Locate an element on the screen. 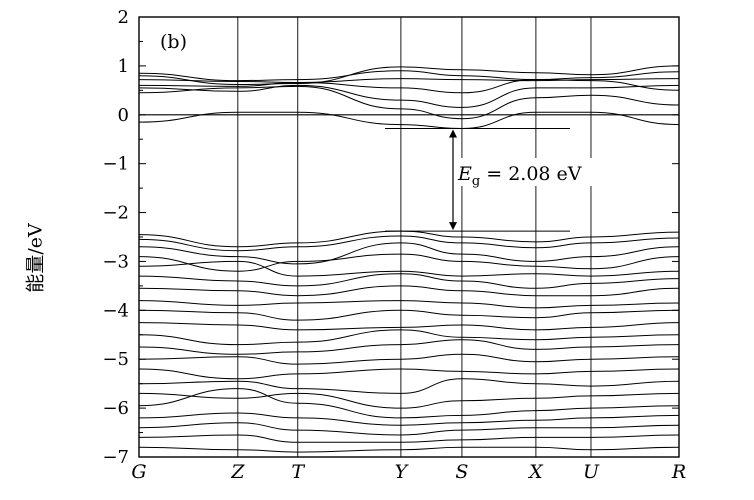 This screenshot has height=500, width=754. arrow-head-down is located at coordinates (453, 226).